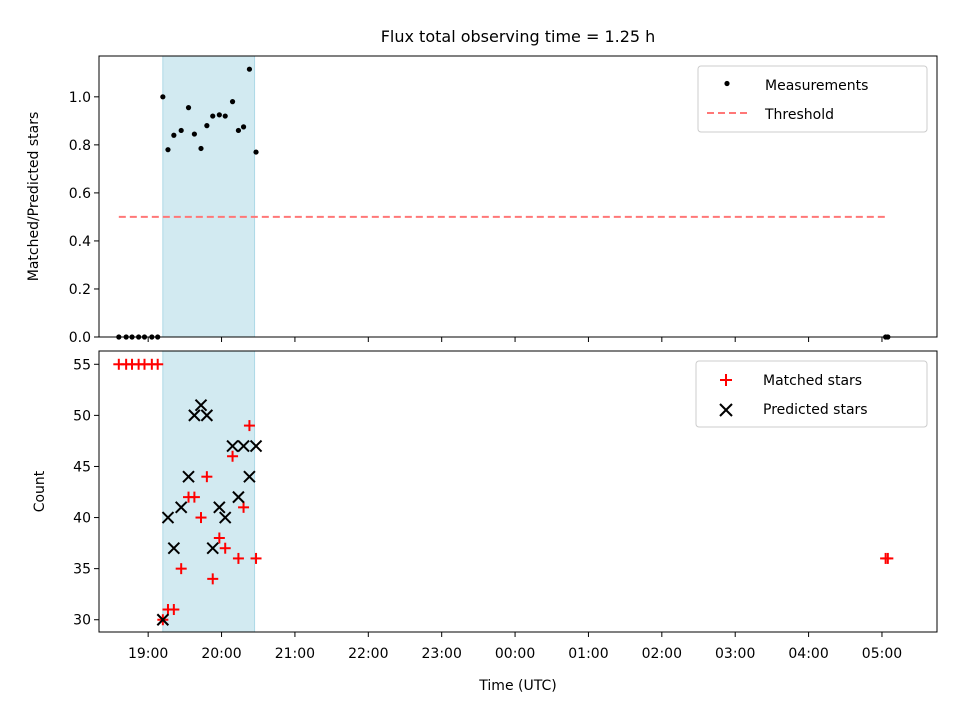 This screenshot has width=960, height=720. Describe the element at coordinates (86, 493) in the screenshot. I see `bottom-y-ticks: 30 35 40 45 50 55` at that location.